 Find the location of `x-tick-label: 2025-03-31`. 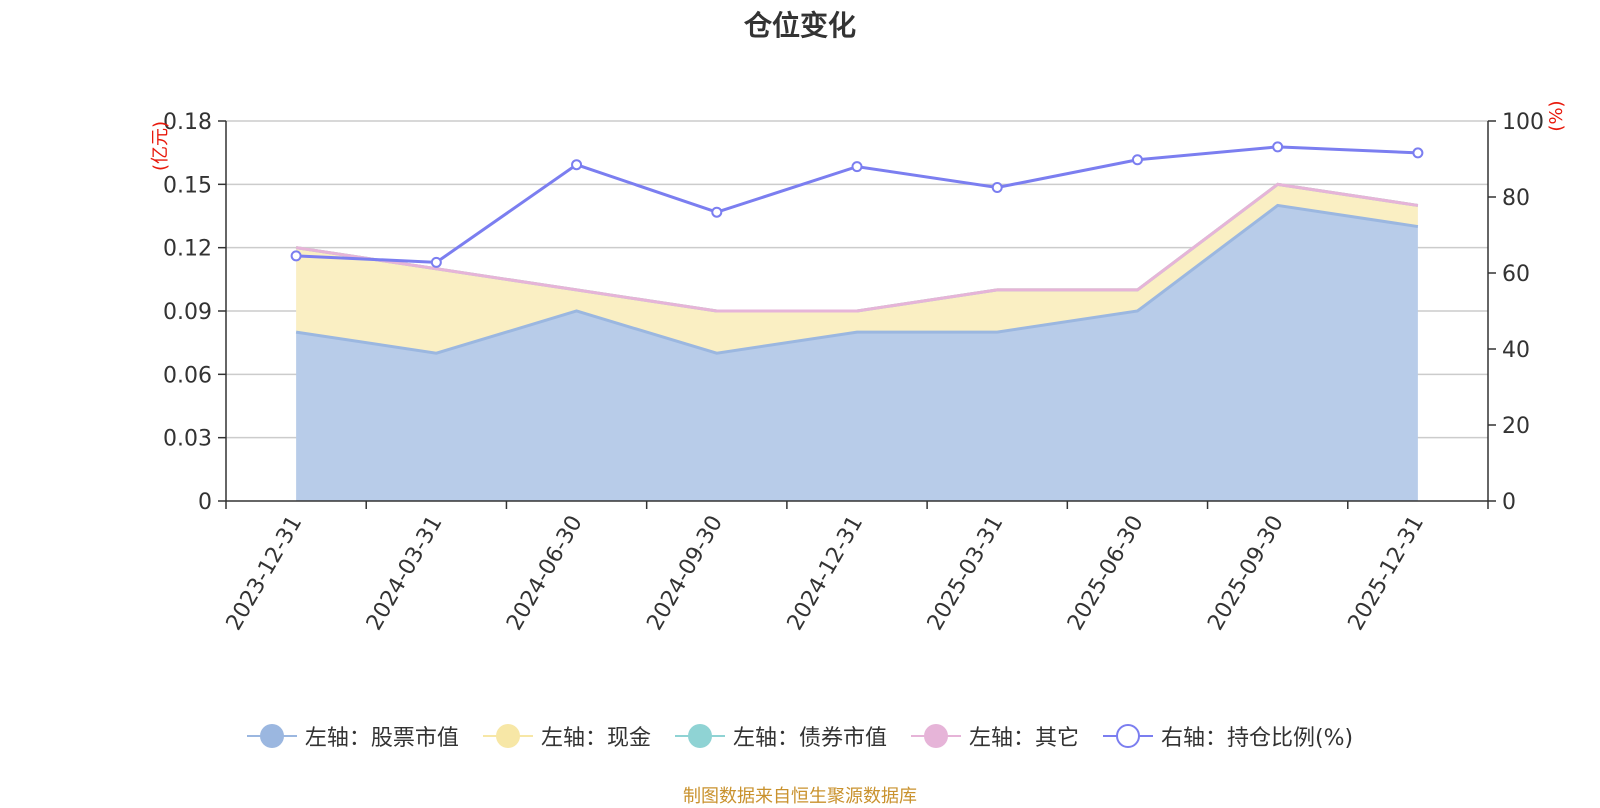

x-tick-label: 2025-03-31 is located at coordinates (966, 572).